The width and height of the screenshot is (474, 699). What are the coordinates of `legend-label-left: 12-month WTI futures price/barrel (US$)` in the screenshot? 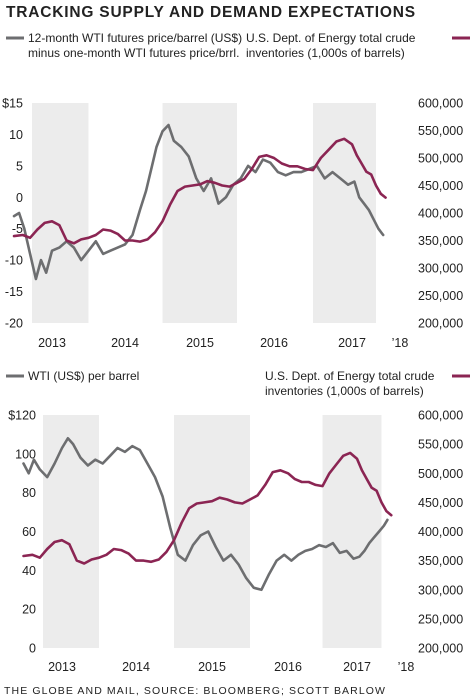 It's located at (135, 38).